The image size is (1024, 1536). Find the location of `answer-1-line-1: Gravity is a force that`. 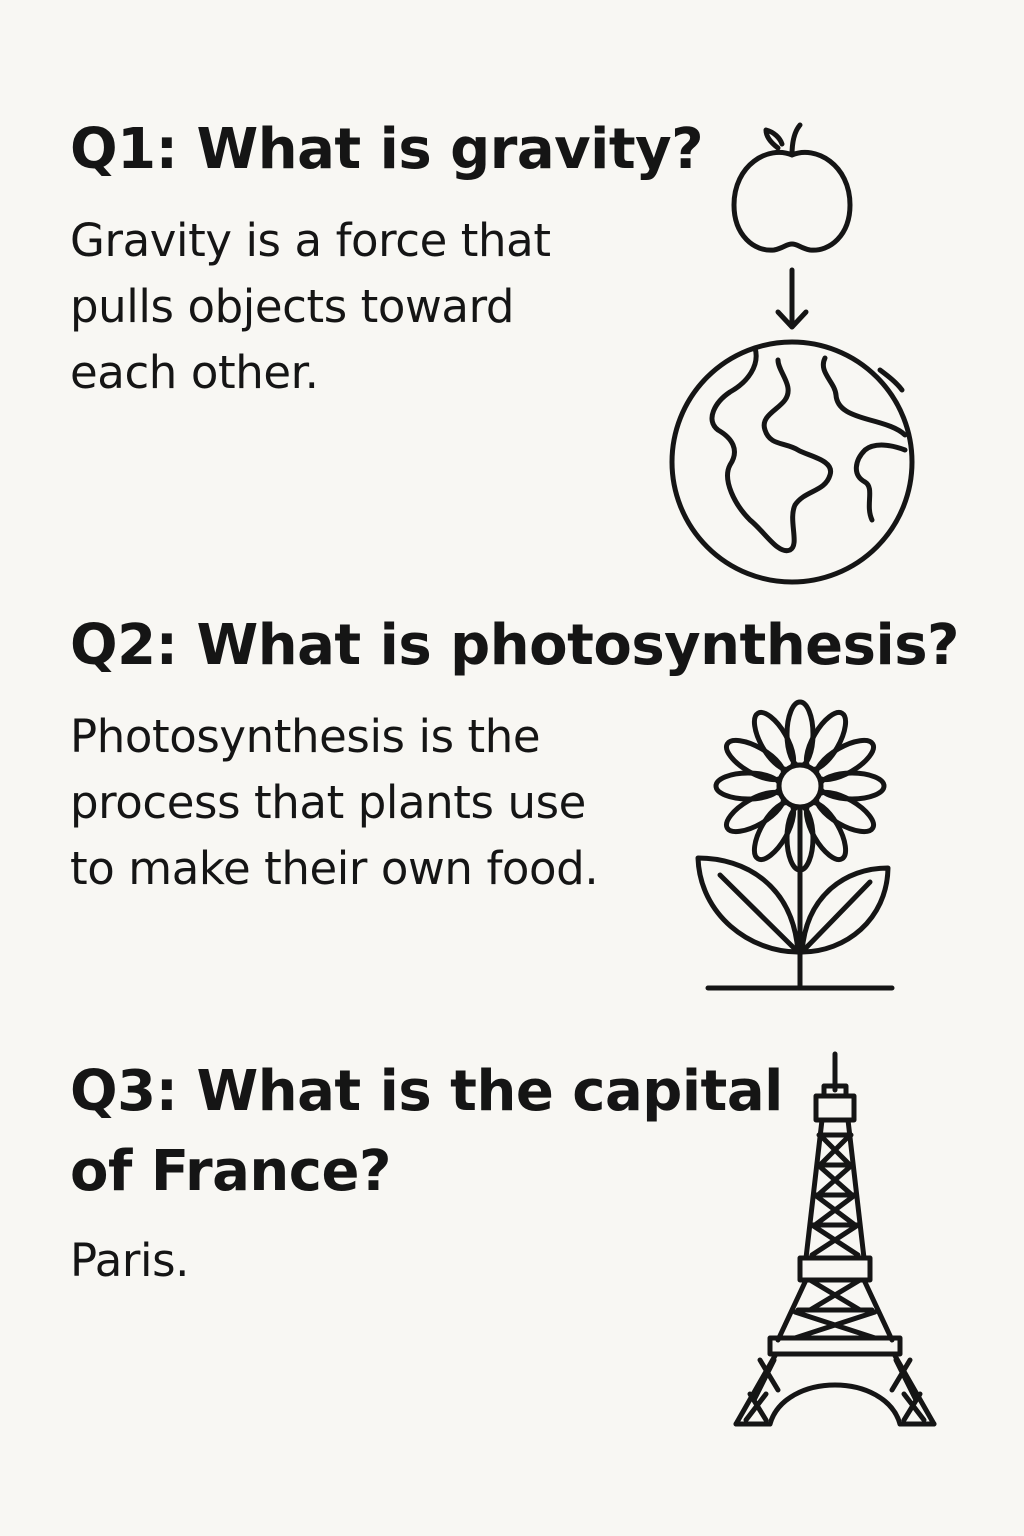

answer-1-line-1: Gravity is a force that is located at coordinates (310, 240).